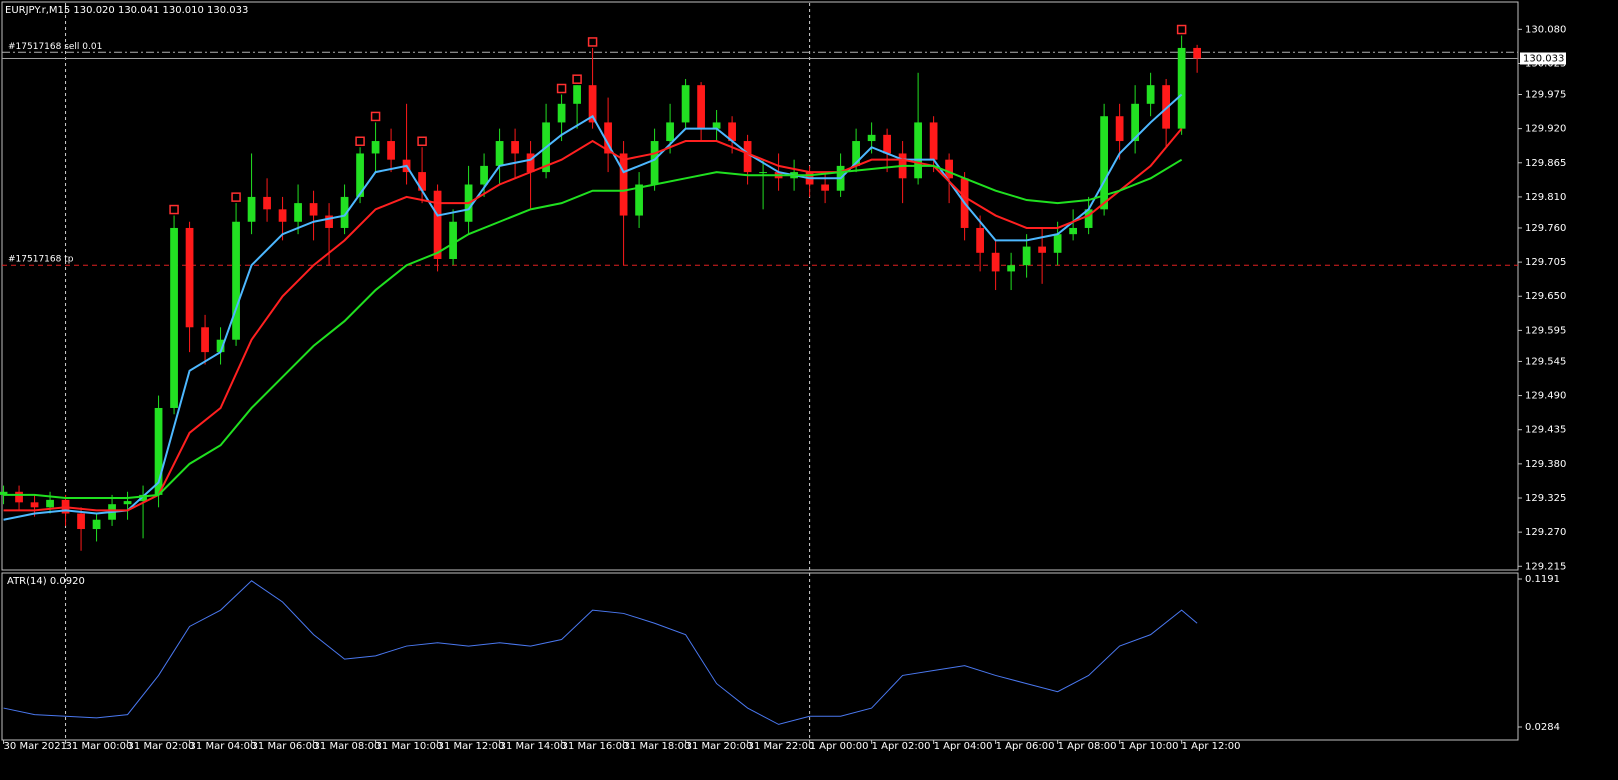 The image size is (1618, 780). I want to click on x-tick-label: 31 Mar 08:00, so click(347, 746).